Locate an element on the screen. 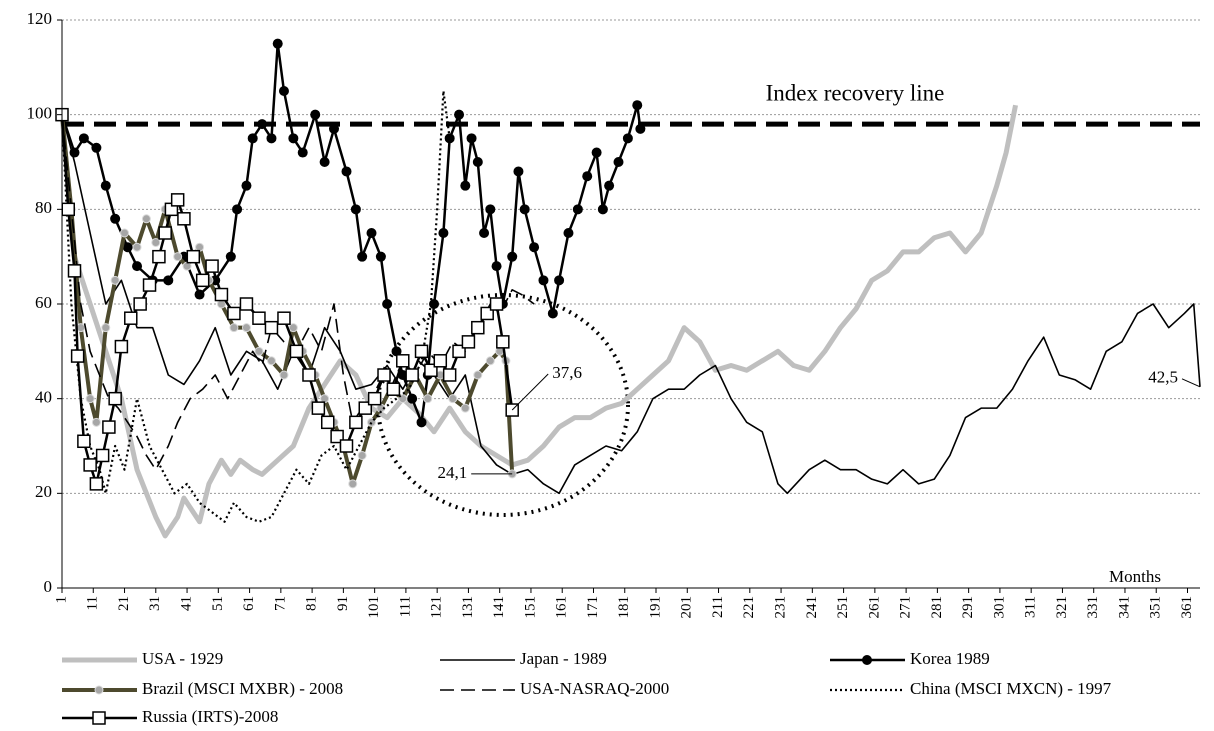 This screenshot has width=1214, height=731. x-tick-label: 91 is located at coordinates (343, 603).